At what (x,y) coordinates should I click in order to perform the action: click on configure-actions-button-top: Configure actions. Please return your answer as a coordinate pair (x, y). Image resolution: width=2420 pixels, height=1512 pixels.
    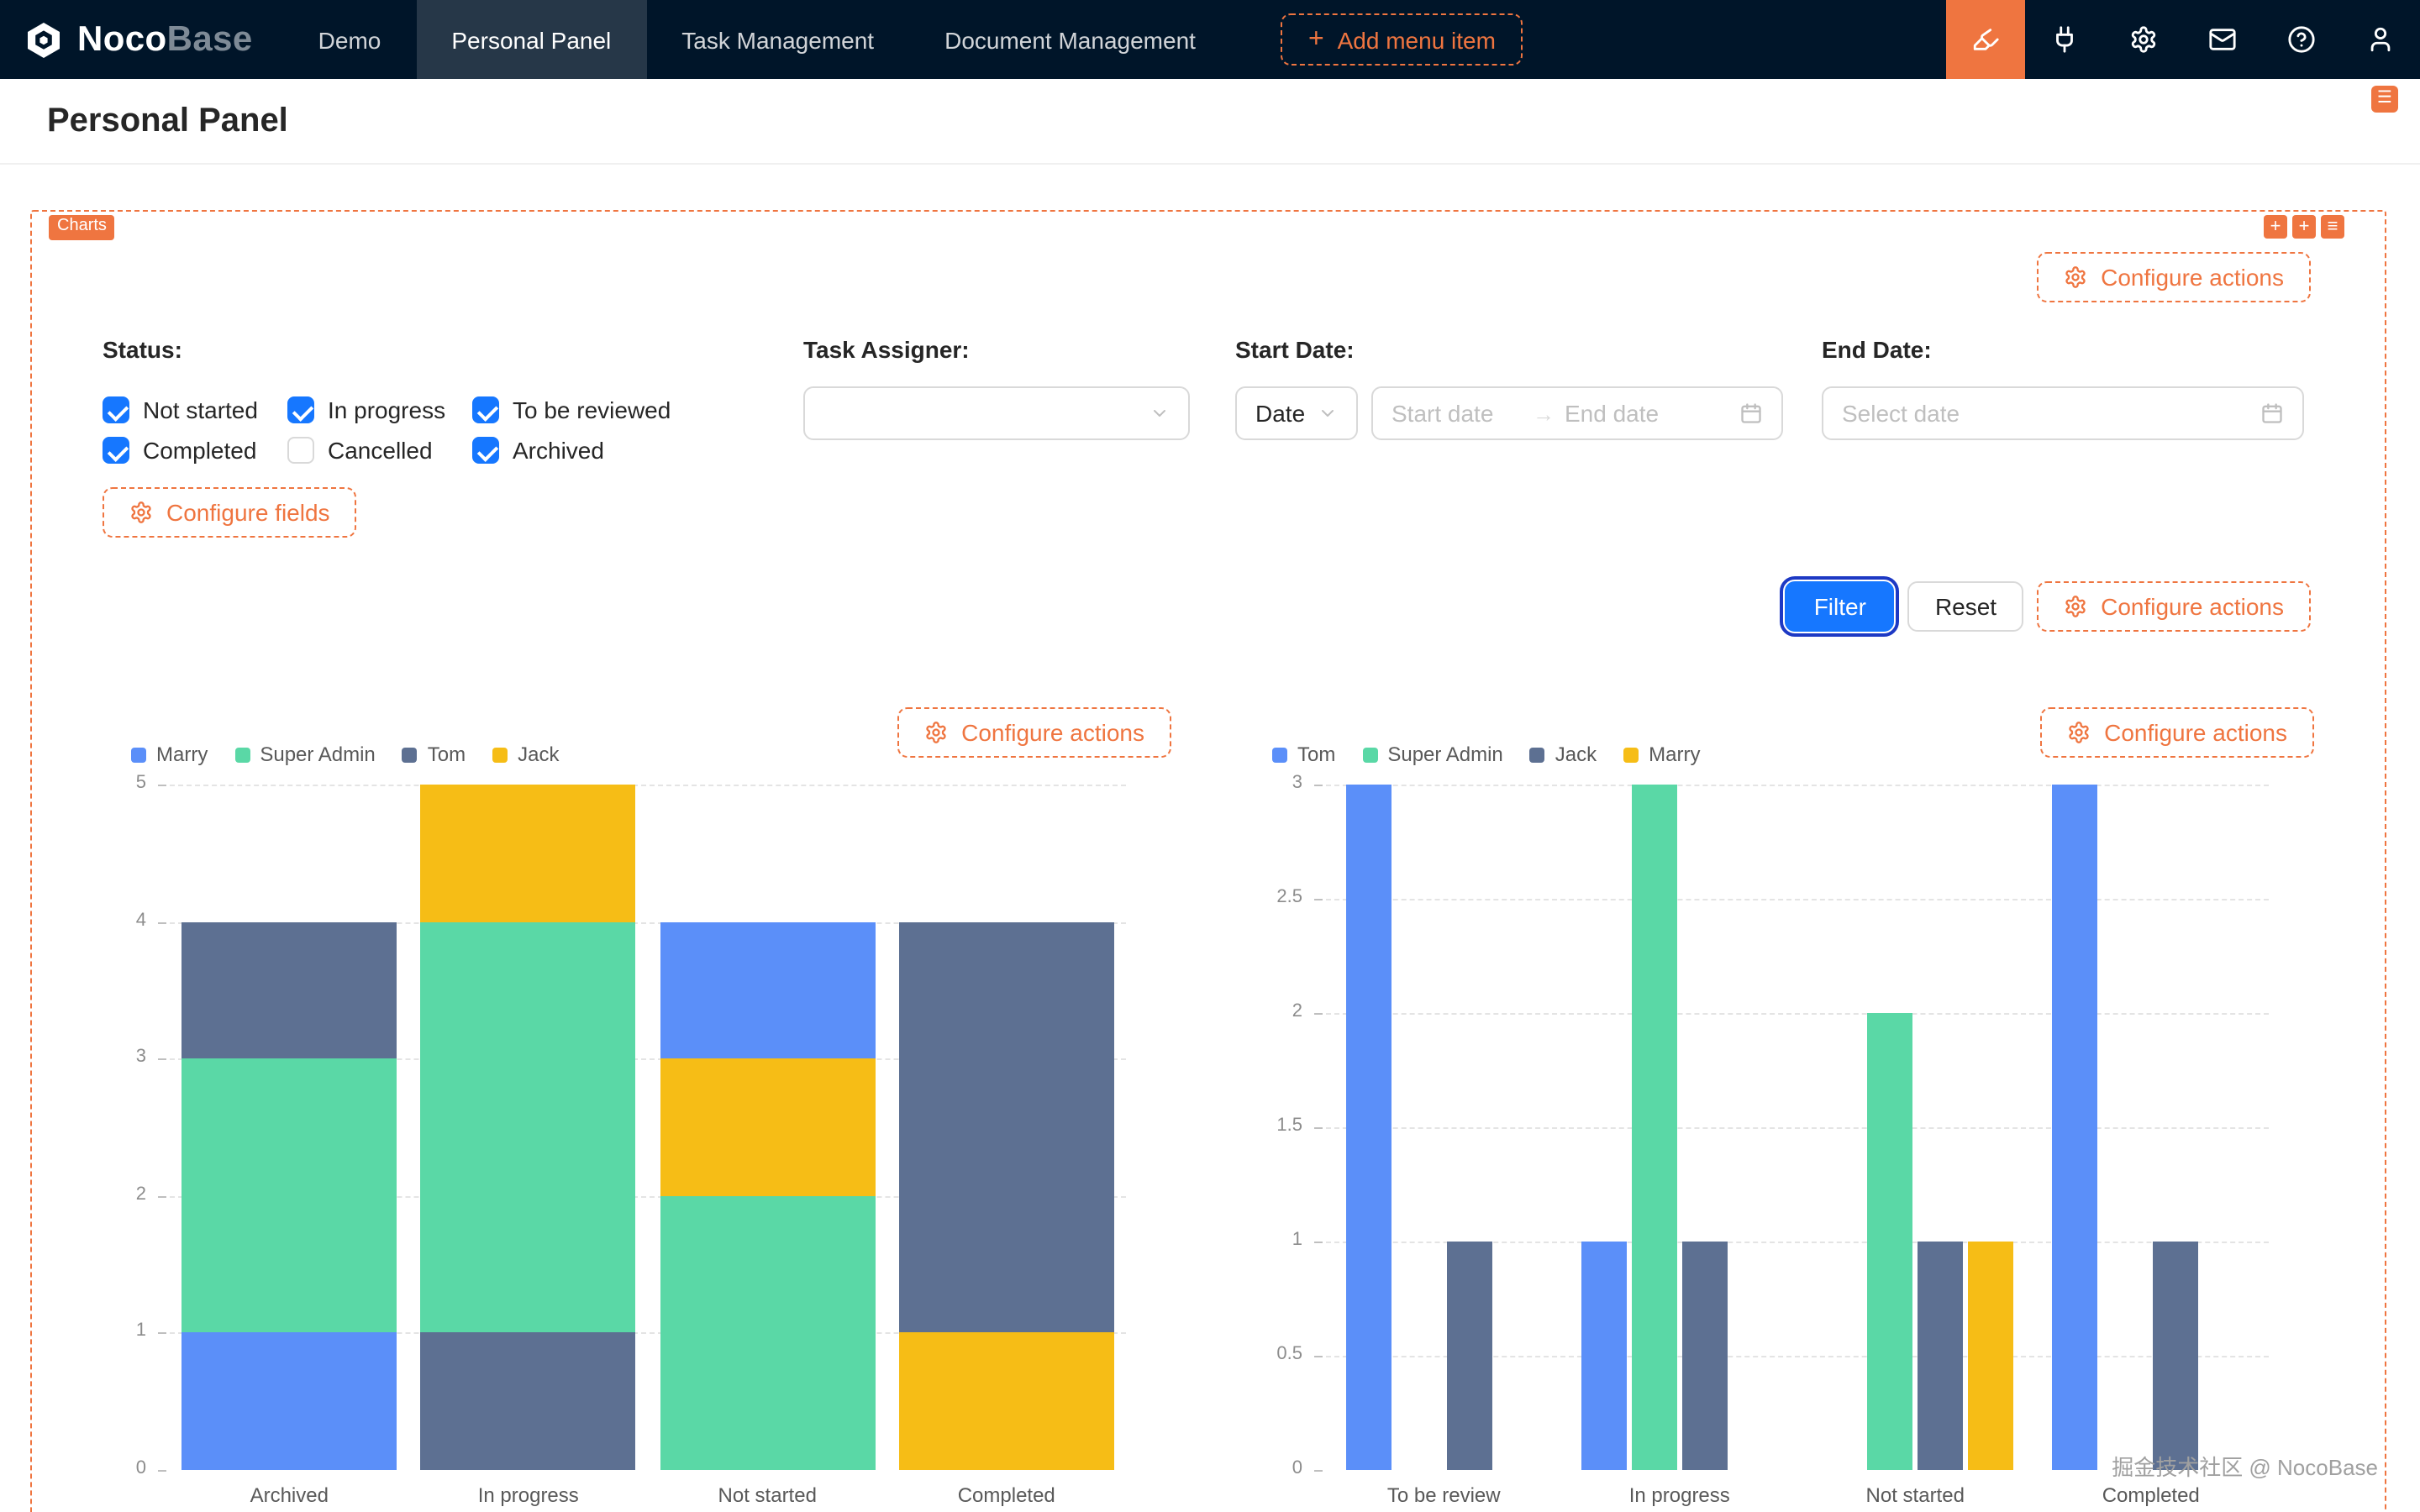
    Looking at the image, I should click on (2174, 277).